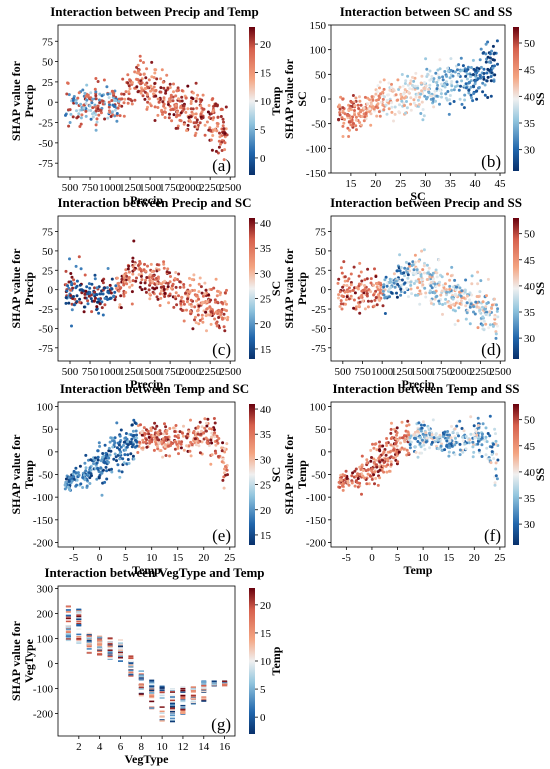  What do you see at coordinates (402, 372) in the screenshot?
I see `x-tick-label: 1250` at bounding box center [402, 372].